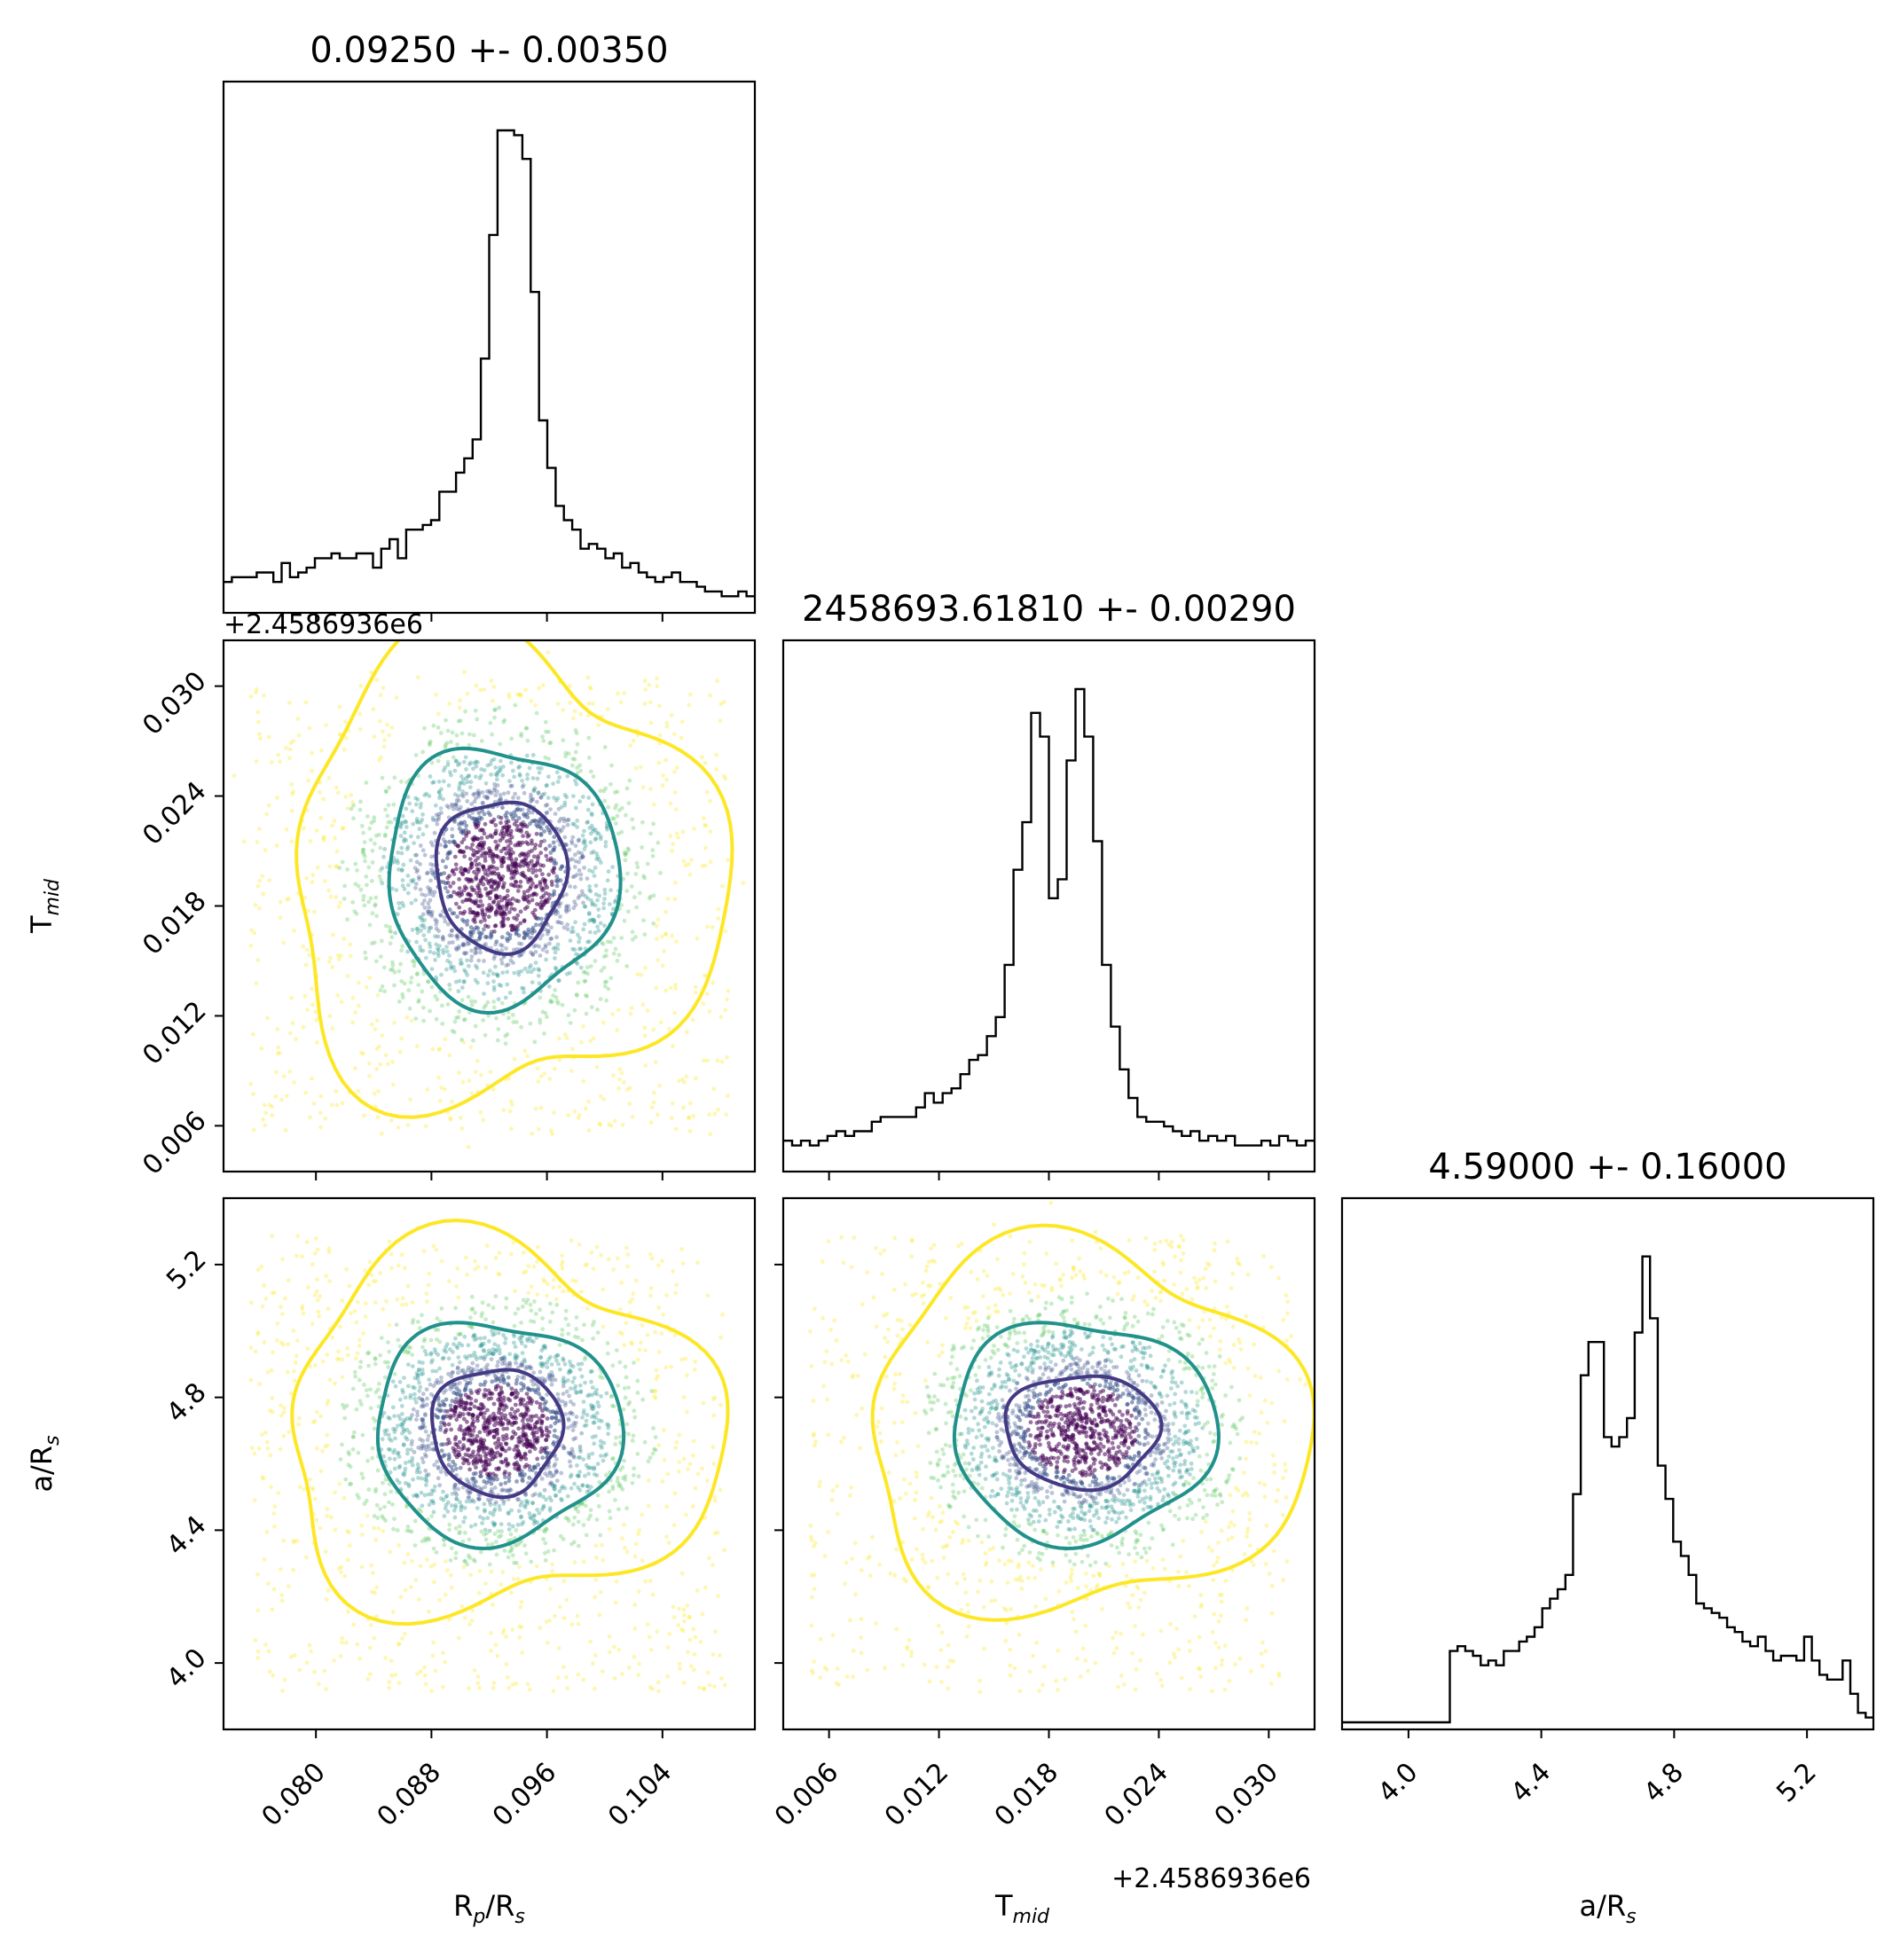 This screenshot has width=1900, height=1960. I want to click on histogram-step-tmid, so click(1049, 917).